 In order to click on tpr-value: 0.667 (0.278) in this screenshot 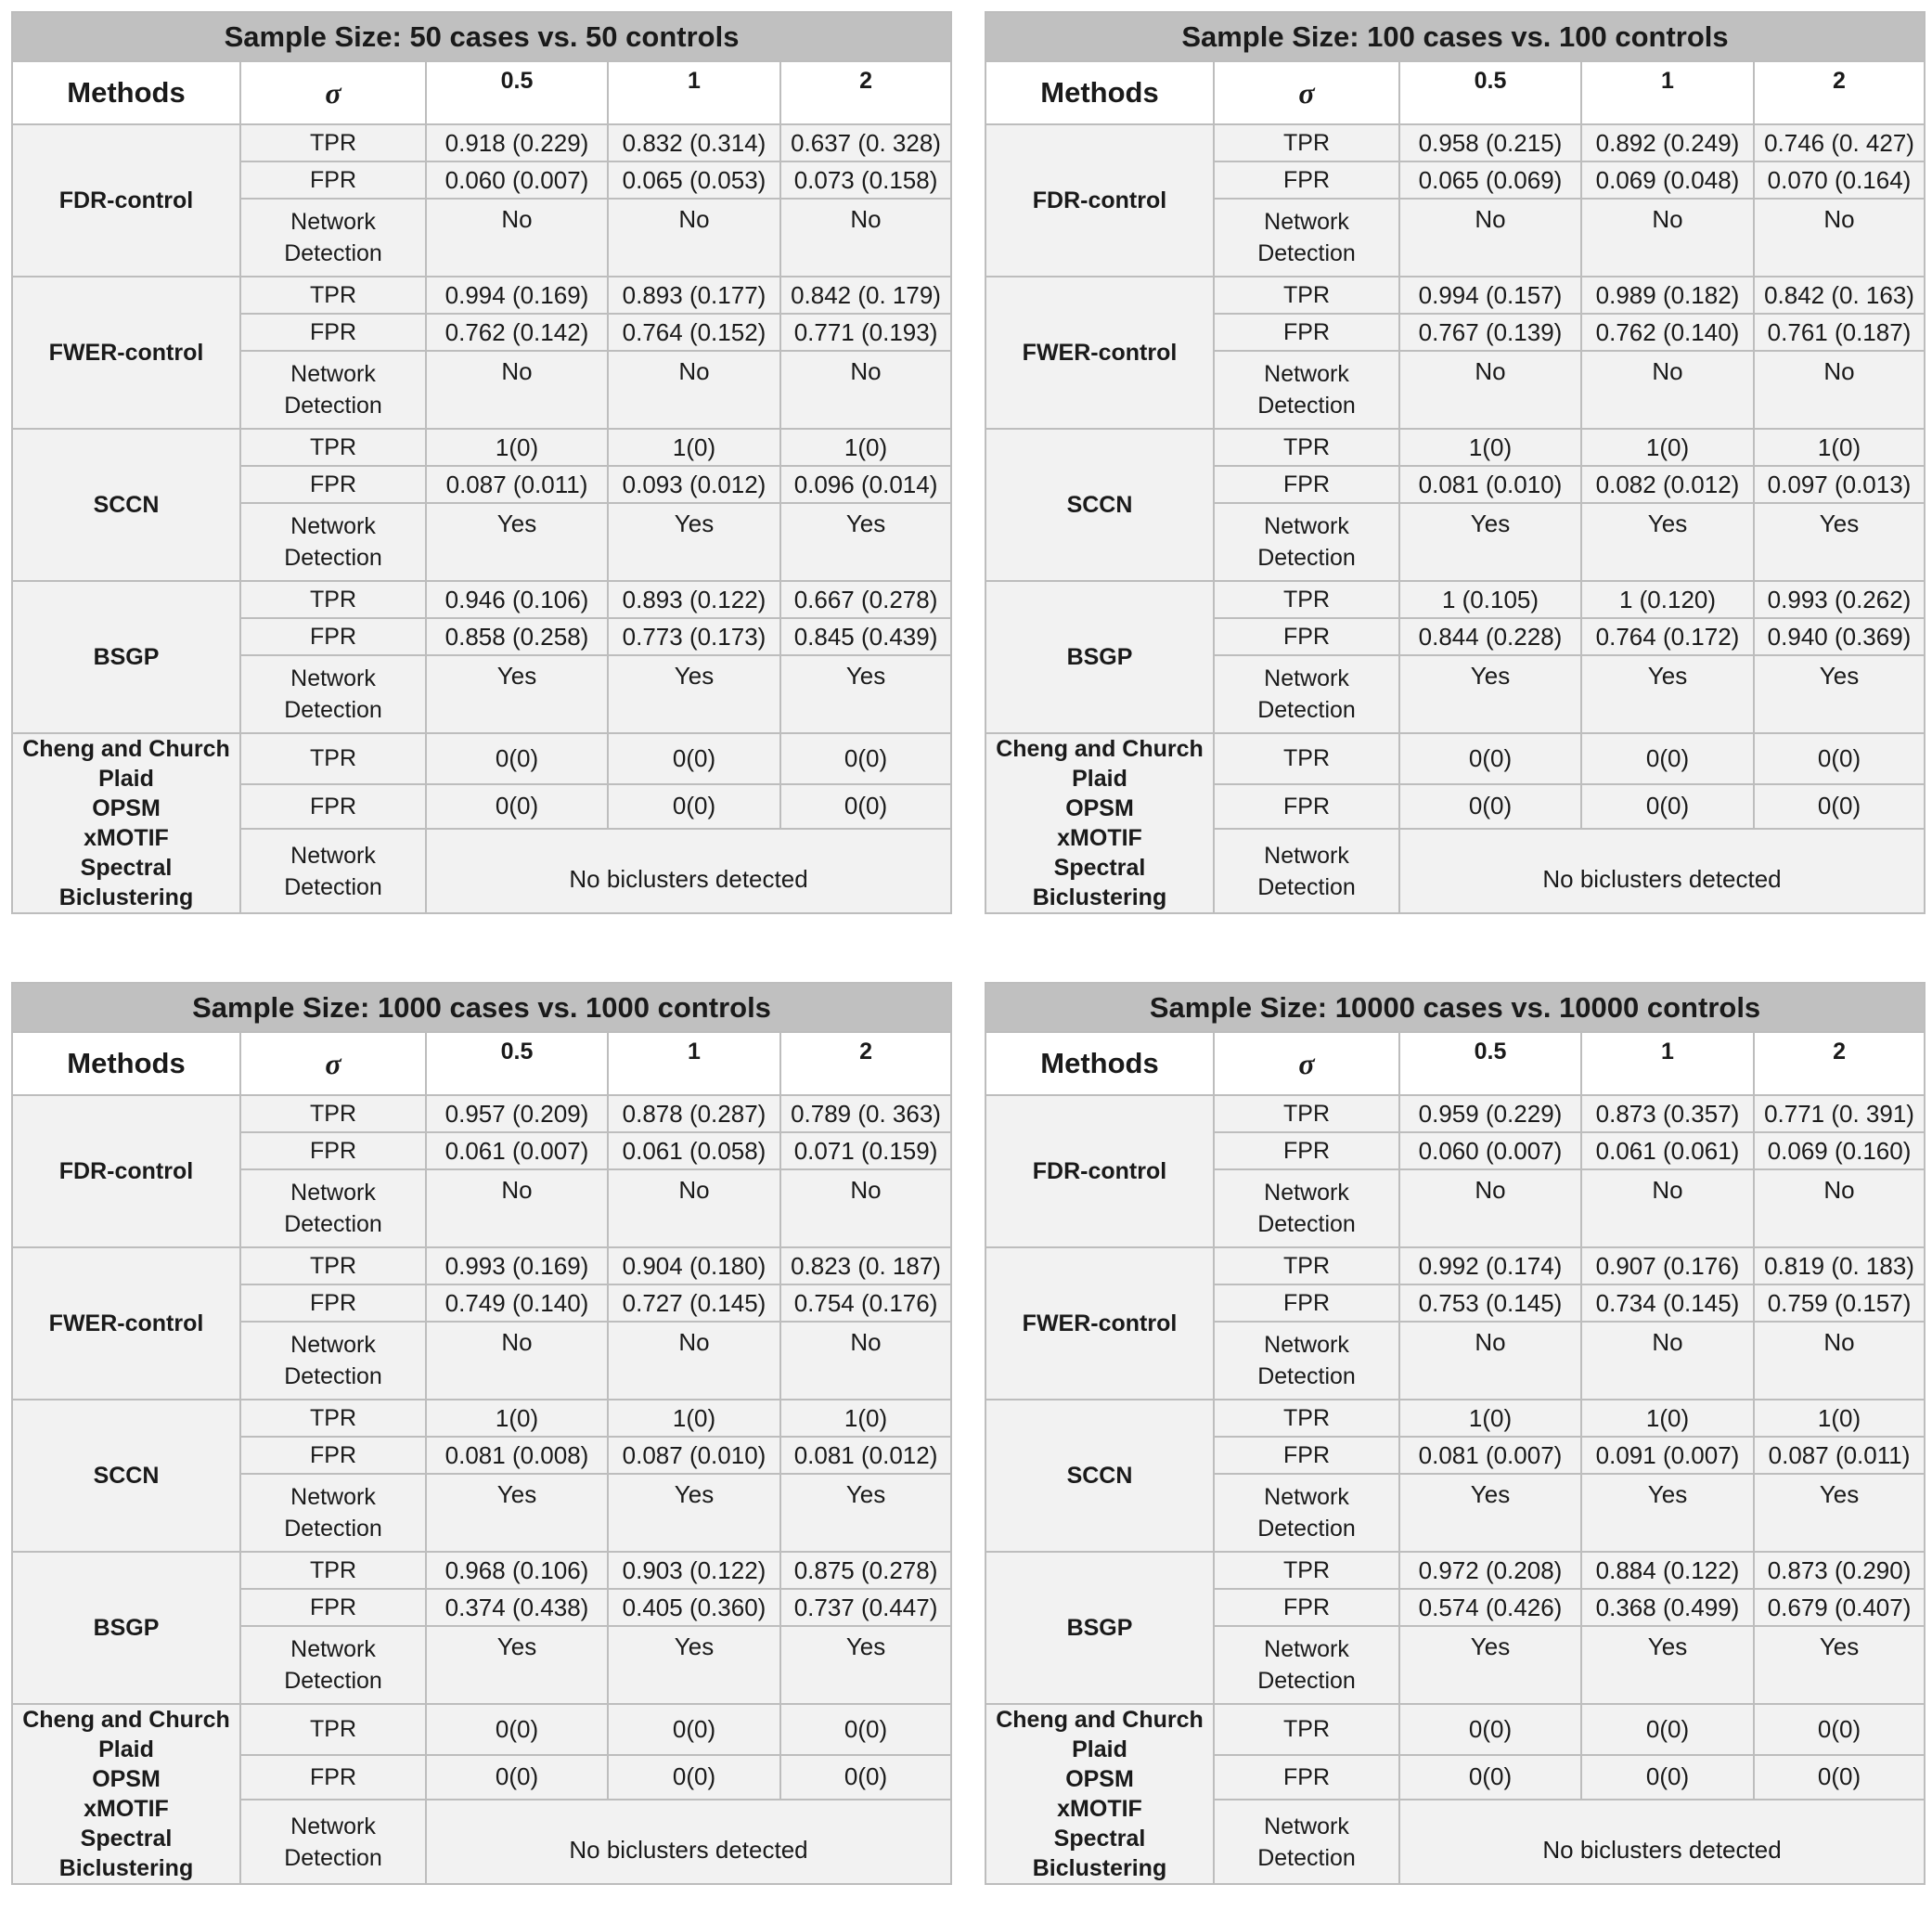, I will do `click(866, 599)`.